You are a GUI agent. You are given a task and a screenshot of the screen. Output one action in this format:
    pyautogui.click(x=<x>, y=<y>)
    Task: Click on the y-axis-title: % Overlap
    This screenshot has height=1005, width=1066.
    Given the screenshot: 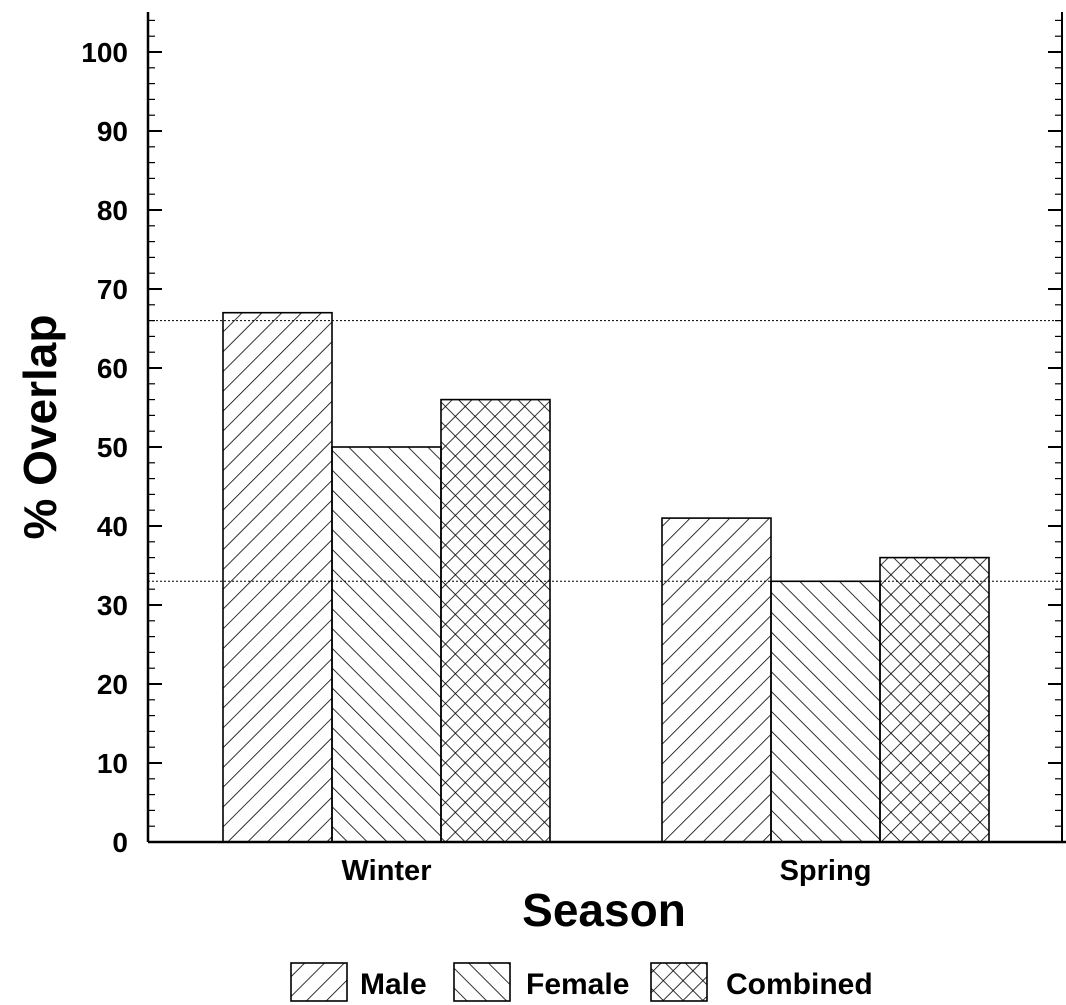 What is the action you would take?
    pyautogui.click(x=40, y=427)
    